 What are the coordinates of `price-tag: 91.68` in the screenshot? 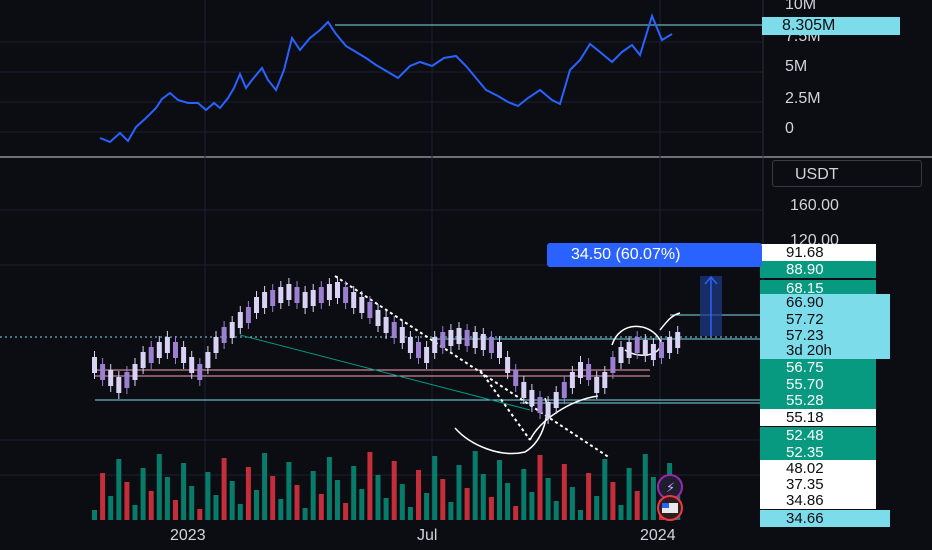 It's located at (818, 252).